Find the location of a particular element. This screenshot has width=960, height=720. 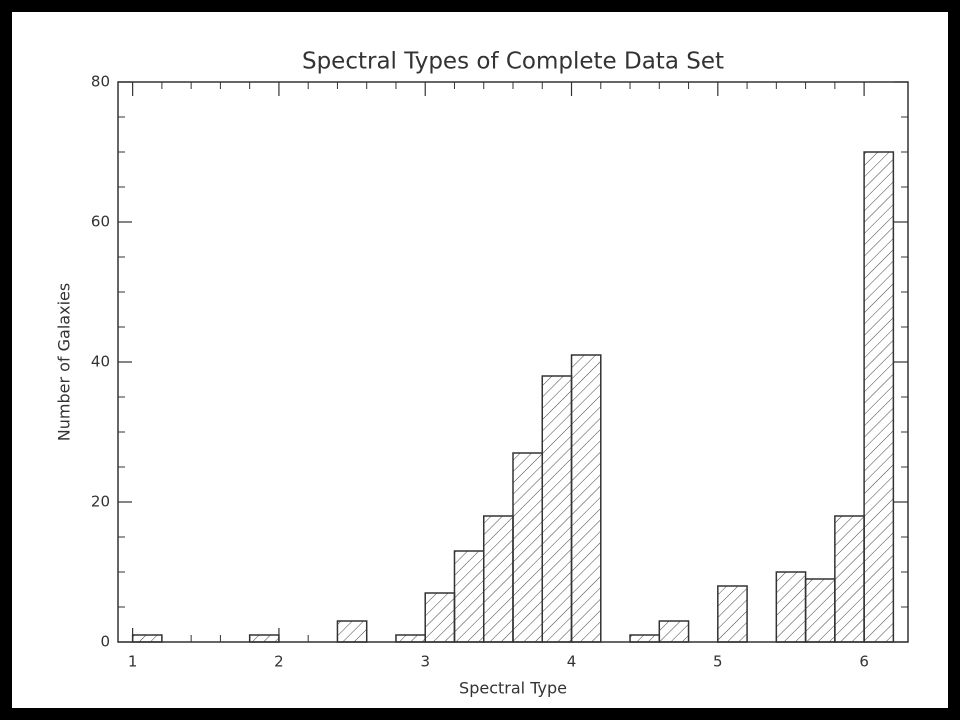

y-tick-label: 80 is located at coordinates (100, 82).